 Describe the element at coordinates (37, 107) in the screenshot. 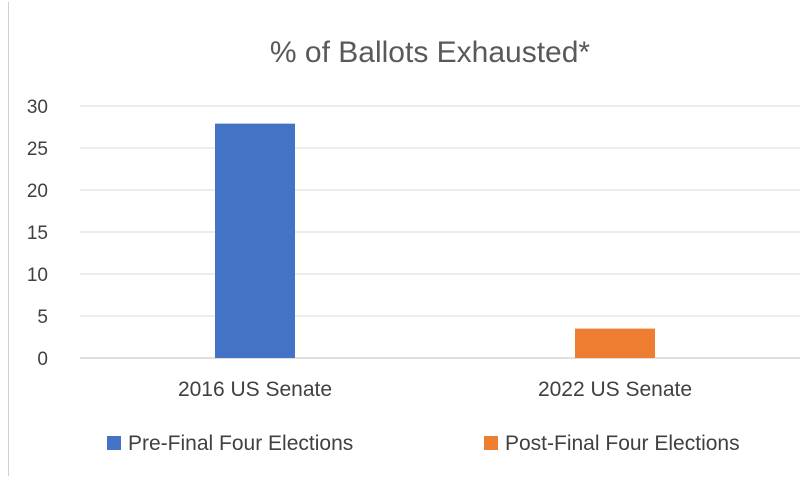

I see `y-tick-label: 30` at that location.